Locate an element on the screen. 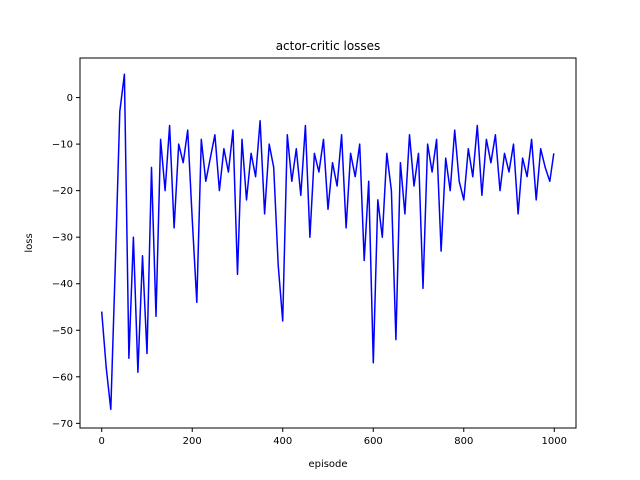 This screenshot has height=480, width=640. x-tick-label: 400 is located at coordinates (282, 441).